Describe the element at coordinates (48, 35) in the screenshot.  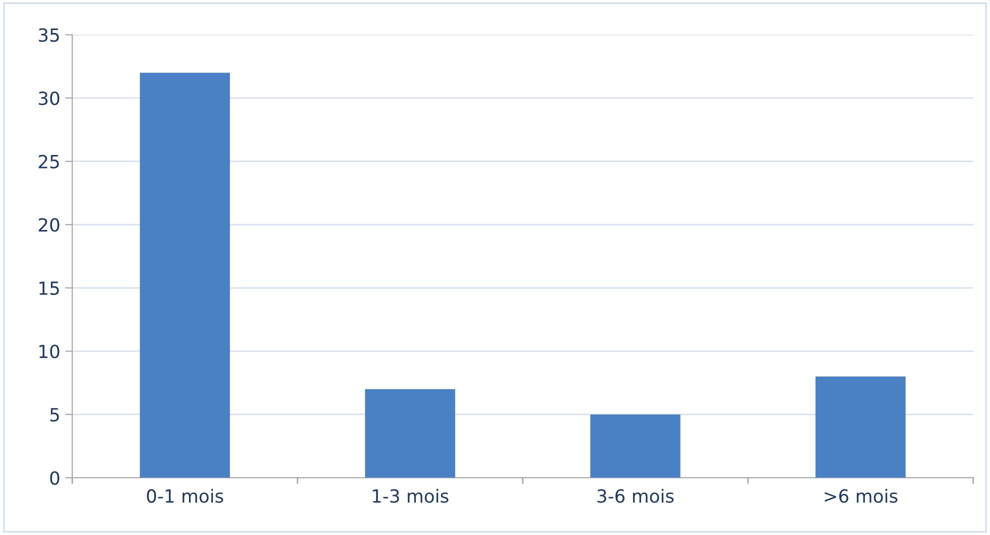
I see `y-tick-label: 35` at that location.